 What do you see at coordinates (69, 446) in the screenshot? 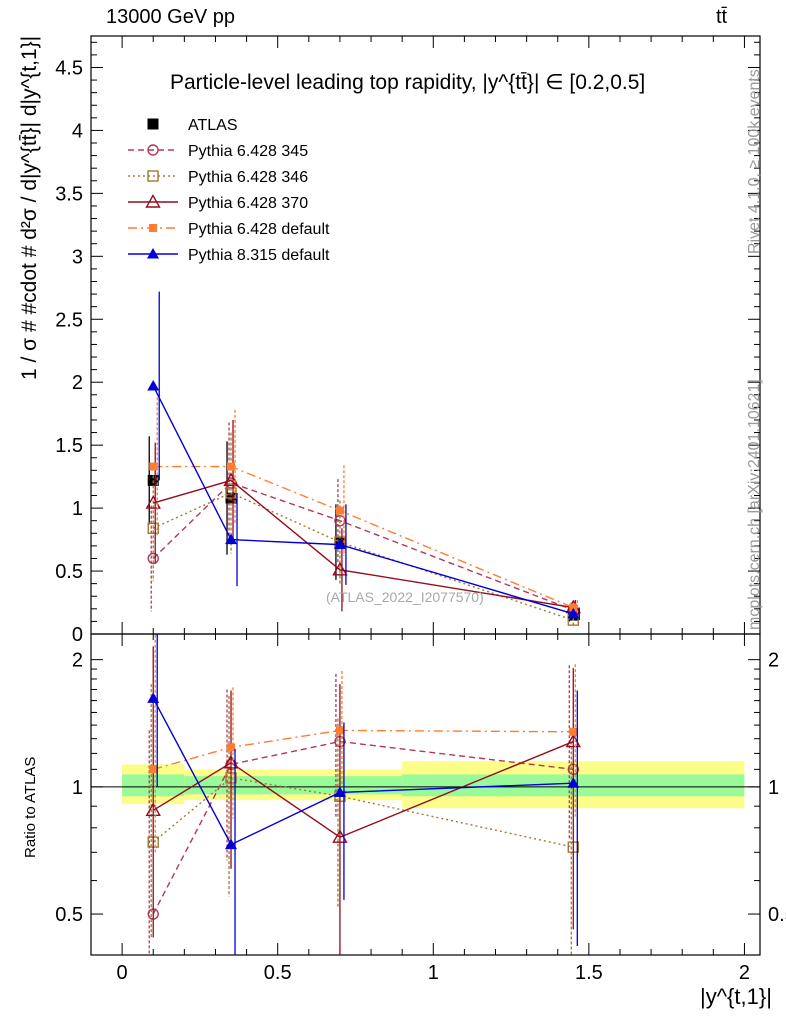
I see `main-y-tick-label: 1.5` at bounding box center [69, 446].